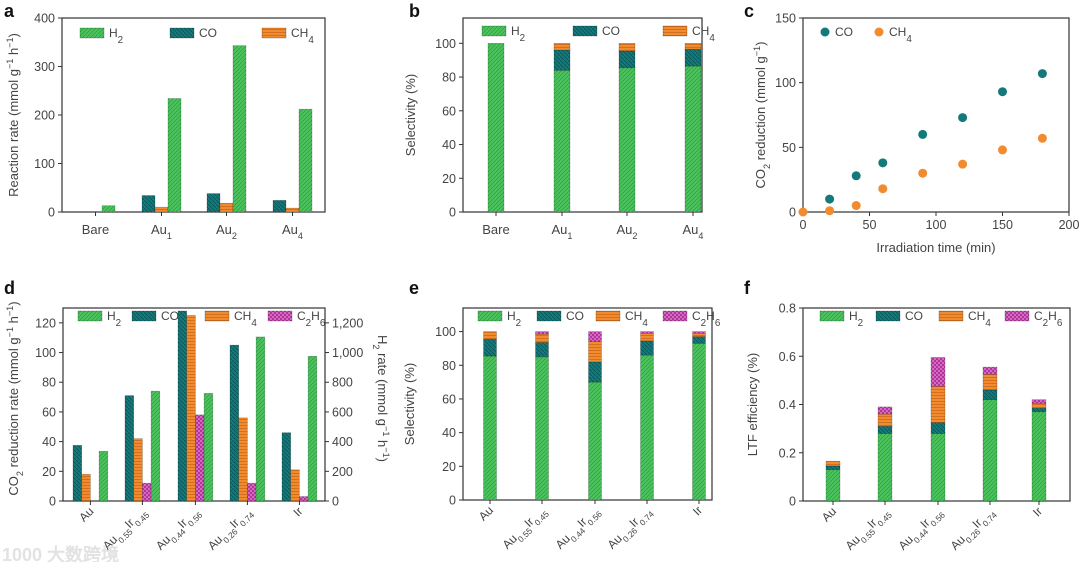 The width and height of the screenshot is (1080, 562). Describe the element at coordinates (445, 44) in the screenshot. I see `y-tick-label: 100` at that location.